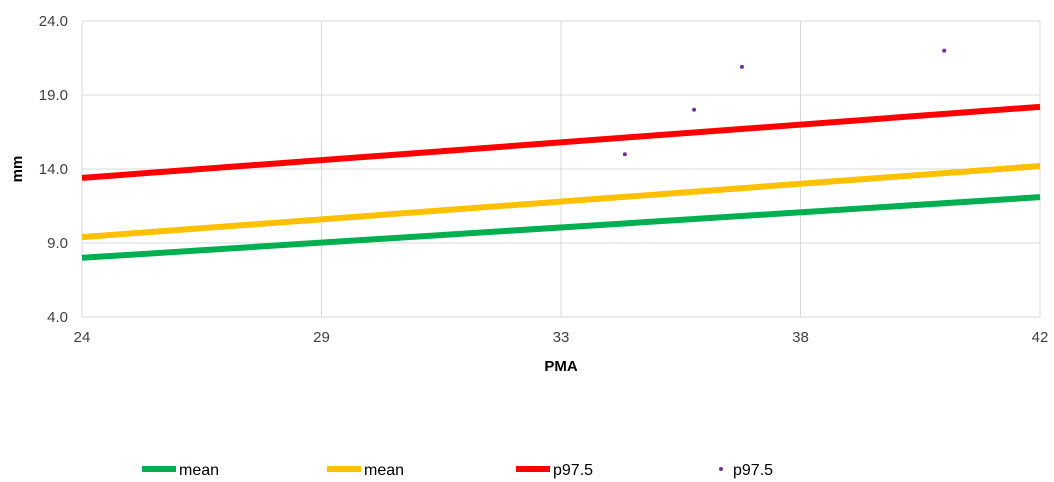 The width and height of the screenshot is (1054, 482). I want to click on y-tick-labels: 4.0 9.0 14.0 19.0 24.0, so click(53, 169).